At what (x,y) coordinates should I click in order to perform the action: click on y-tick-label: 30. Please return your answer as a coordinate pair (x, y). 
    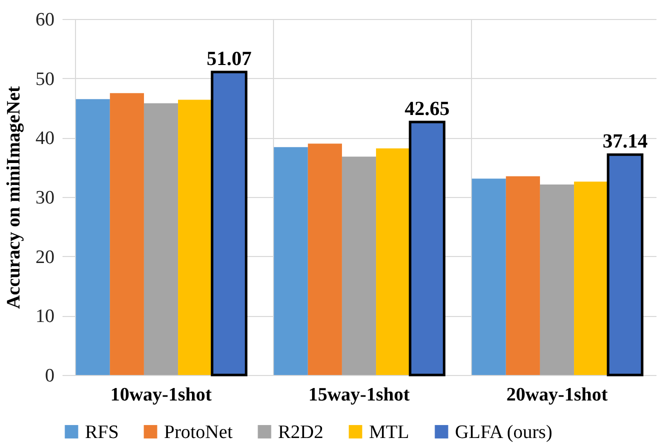
    Looking at the image, I should click on (45, 198).